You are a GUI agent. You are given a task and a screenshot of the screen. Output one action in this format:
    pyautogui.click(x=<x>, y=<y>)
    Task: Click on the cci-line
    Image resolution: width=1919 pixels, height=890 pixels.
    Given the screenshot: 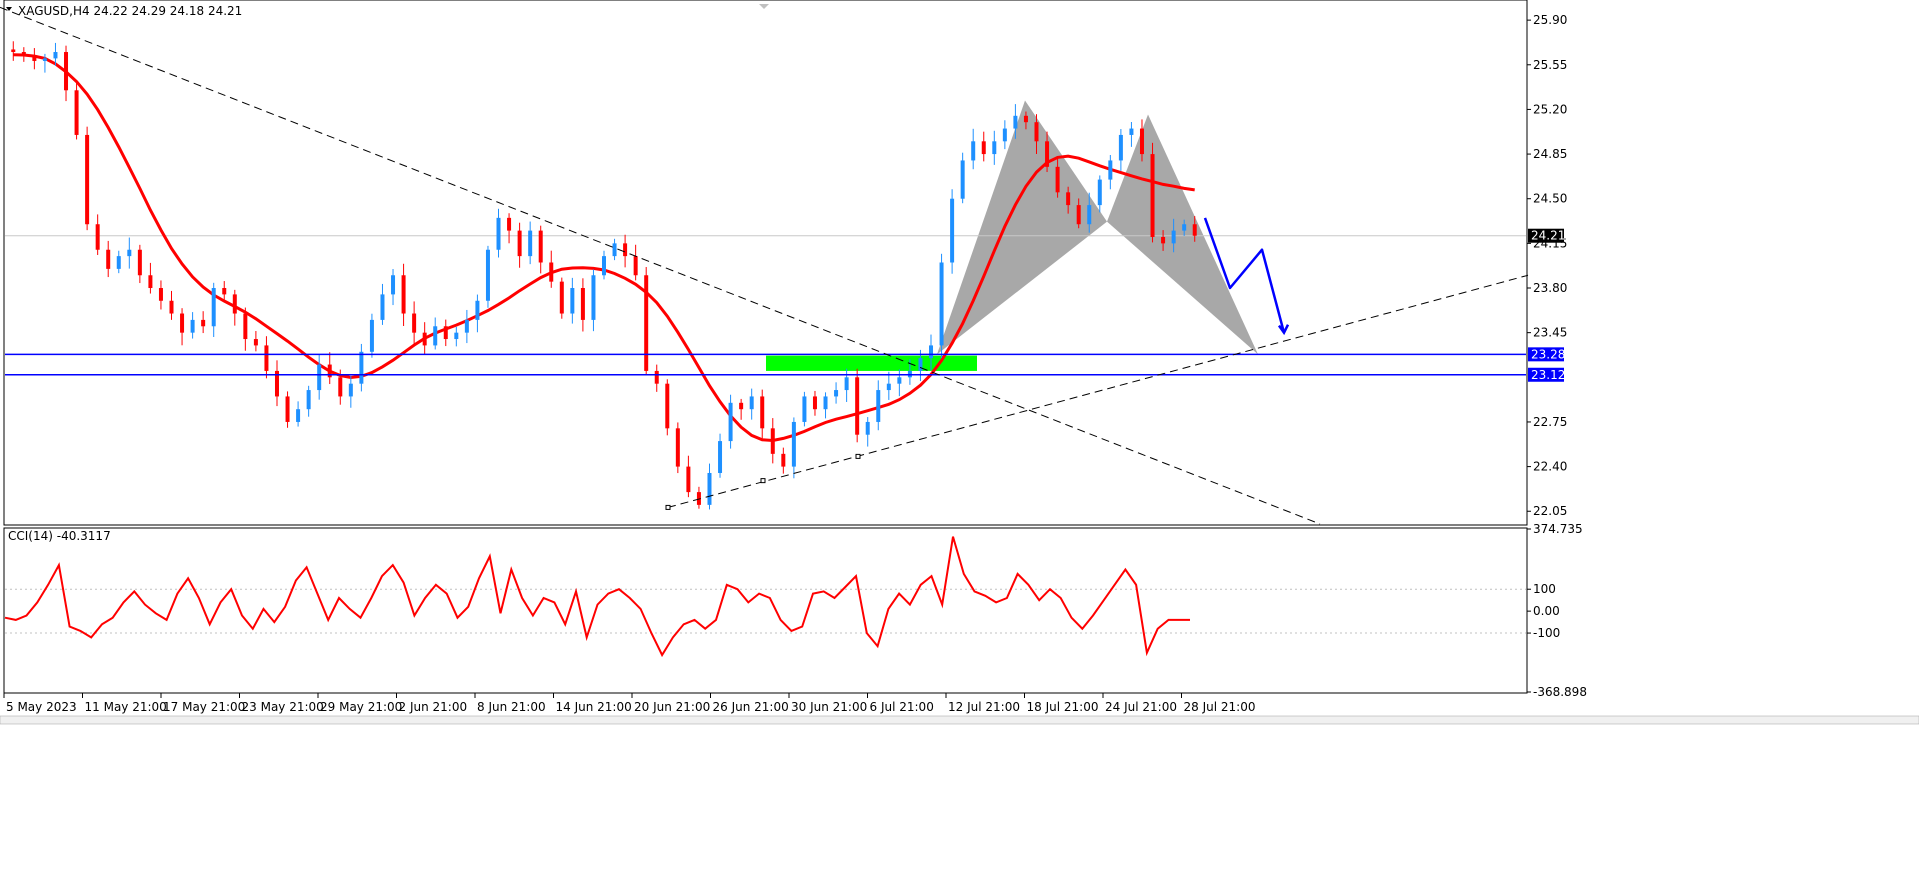 What is the action you would take?
    pyautogui.click(x=597, y=597)
    